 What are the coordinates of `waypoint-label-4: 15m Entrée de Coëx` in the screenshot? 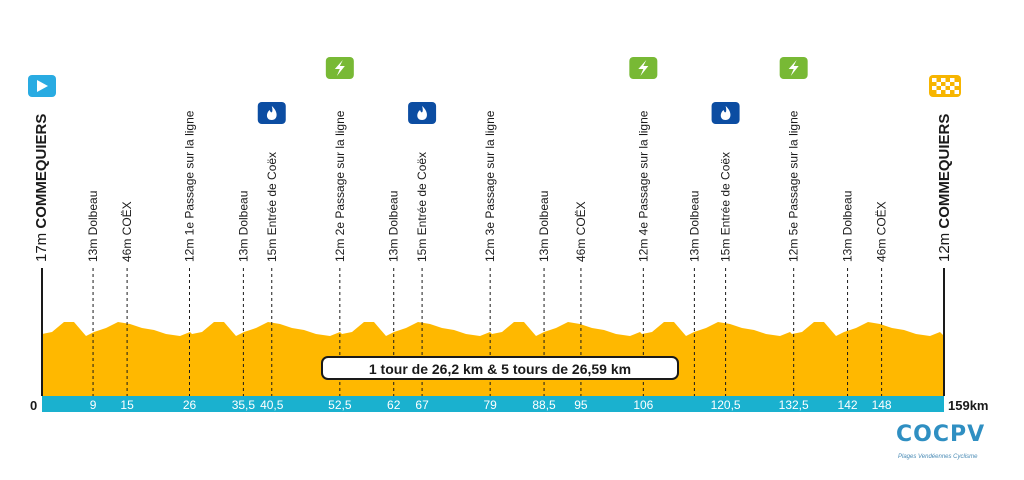 It's located at (272, 207).